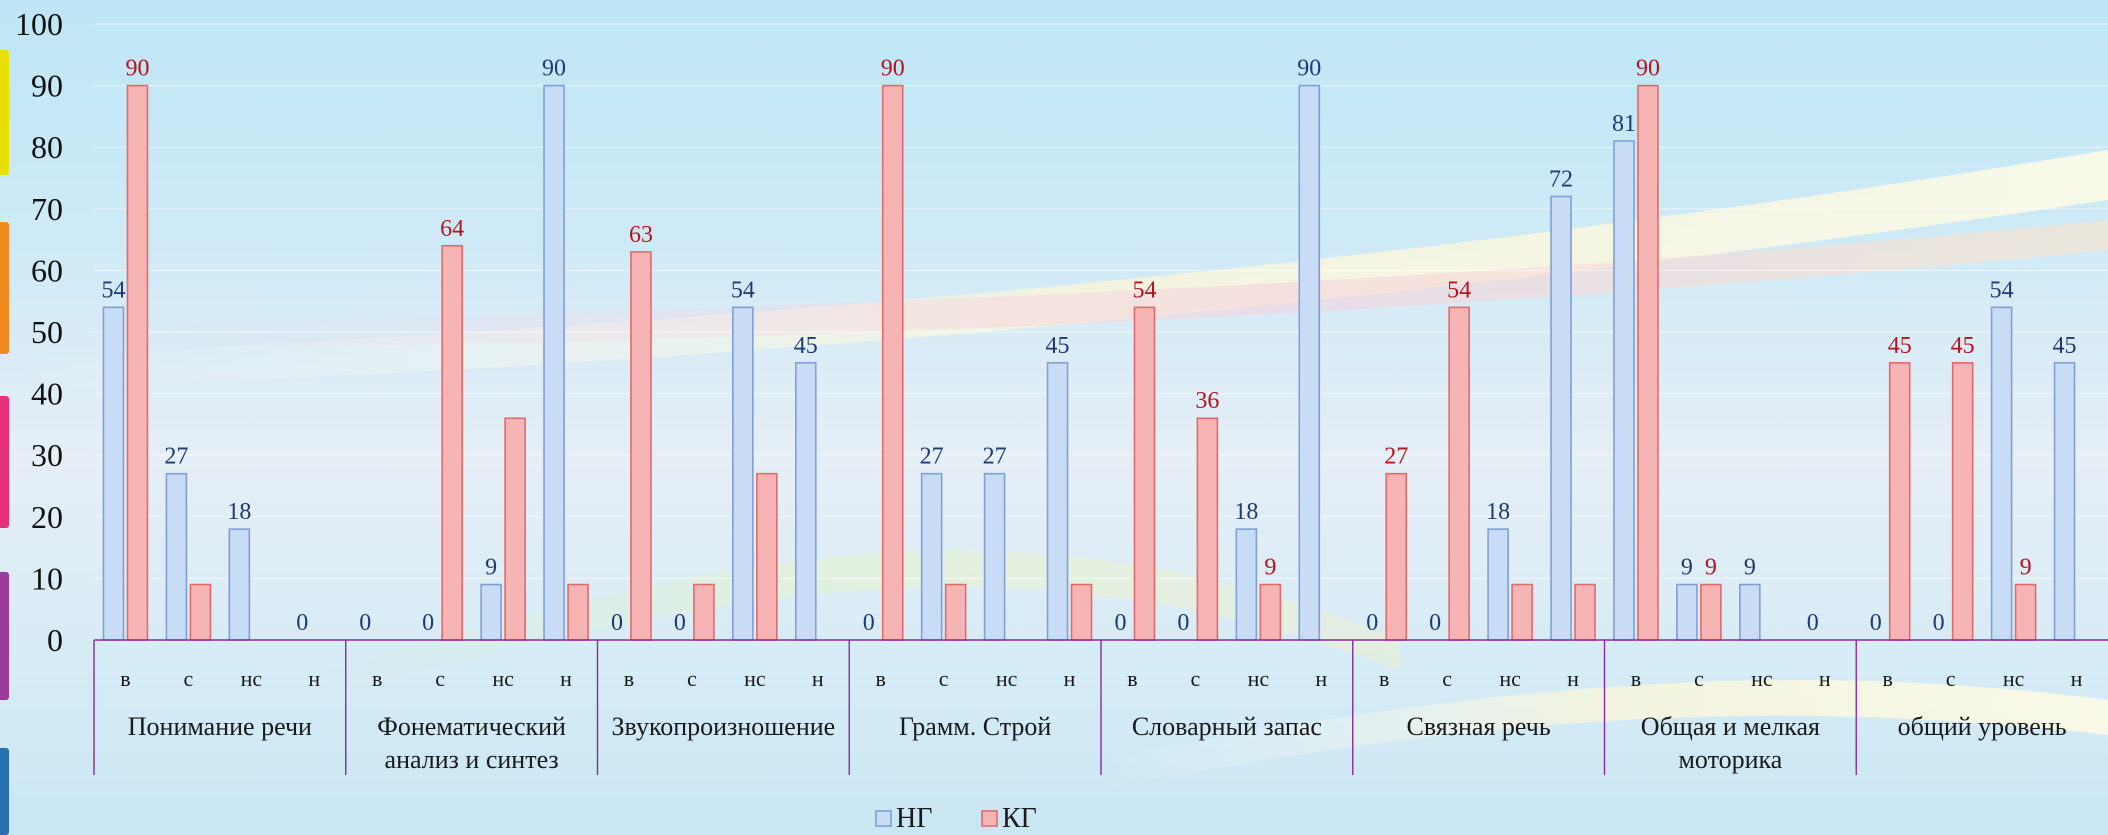 This screenshot has height=835, width=2108. What do you see at coordinates (47, 578) in the screenshot?
I see `y-tick-label: 10` at bounding box center [47, 578].